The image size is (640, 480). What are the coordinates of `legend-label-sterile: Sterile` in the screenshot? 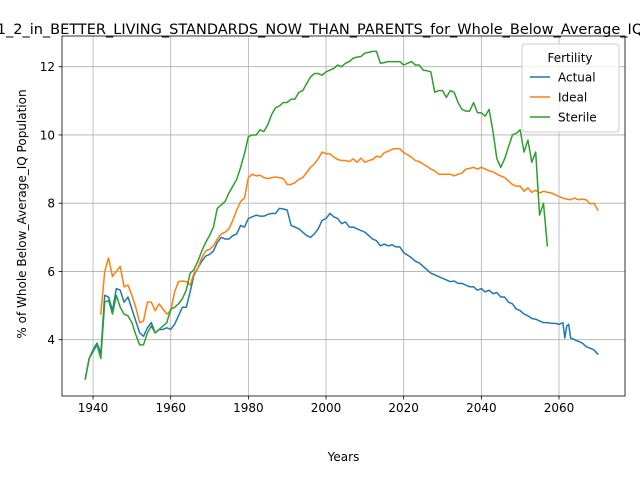 It's located at (577, 117).